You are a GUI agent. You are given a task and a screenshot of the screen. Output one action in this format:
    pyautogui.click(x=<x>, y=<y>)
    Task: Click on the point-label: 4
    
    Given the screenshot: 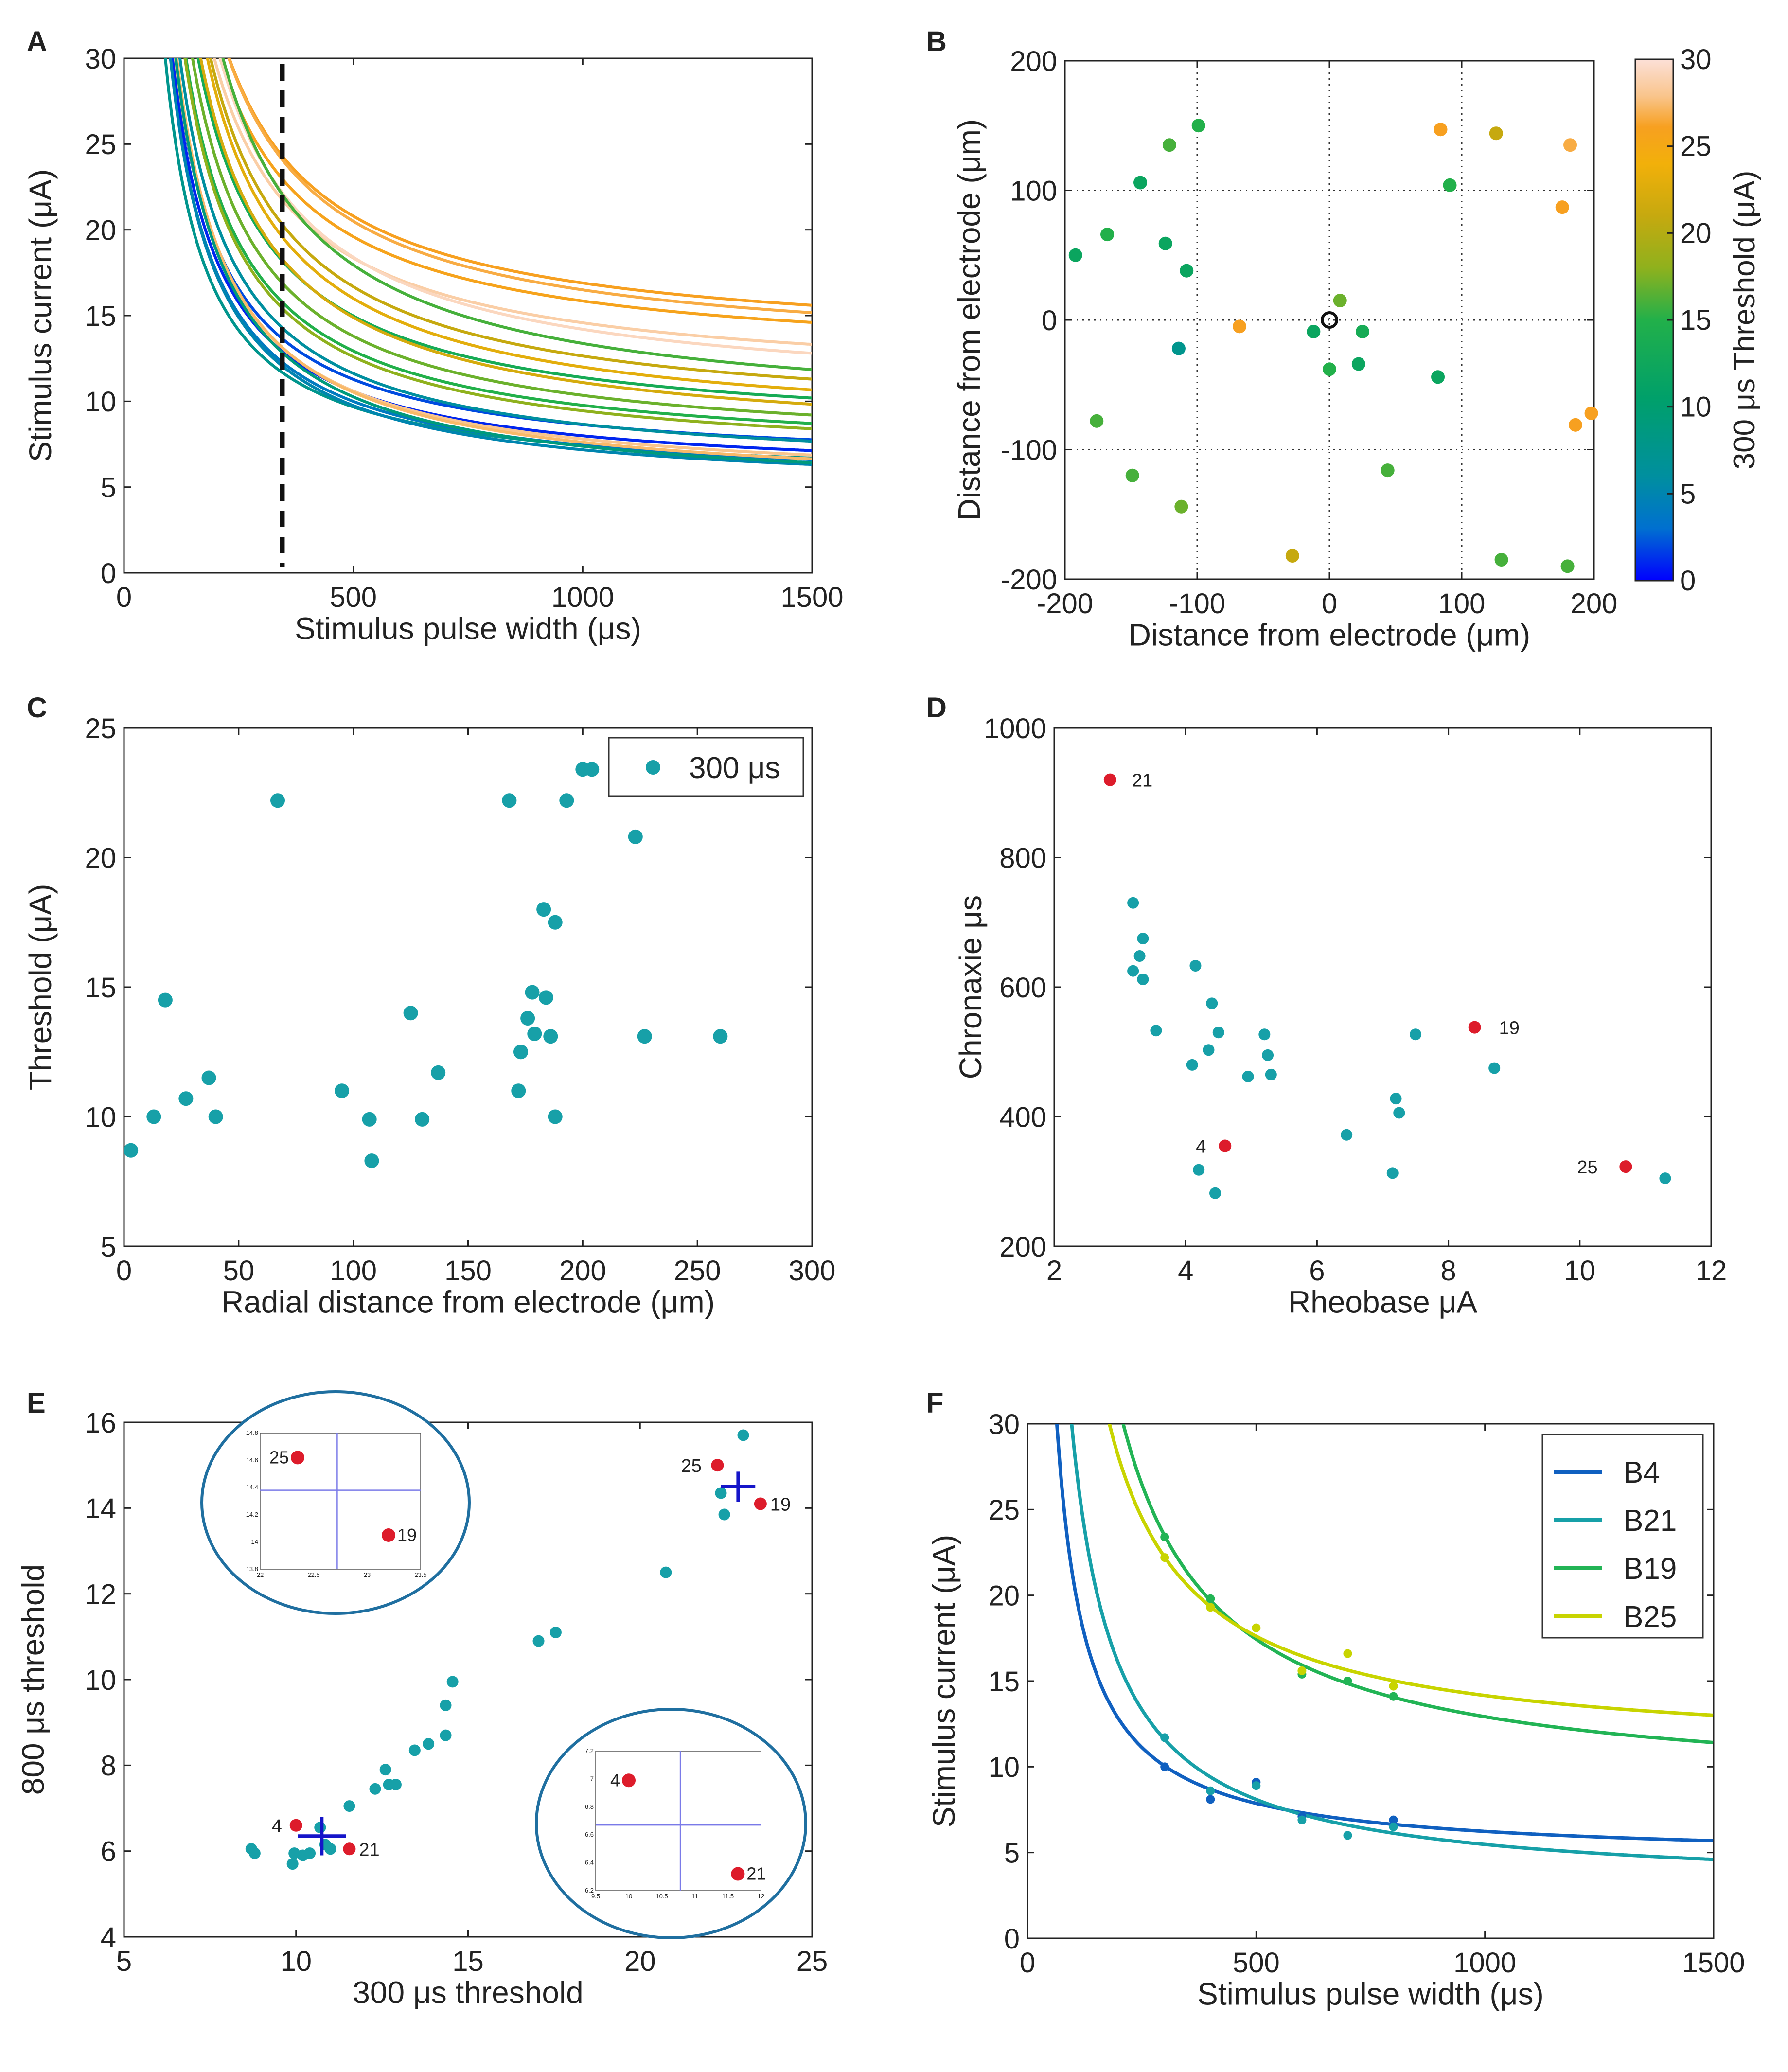 What is the action you would take?
    pyautogui.click(x=1201, y=1146)
    